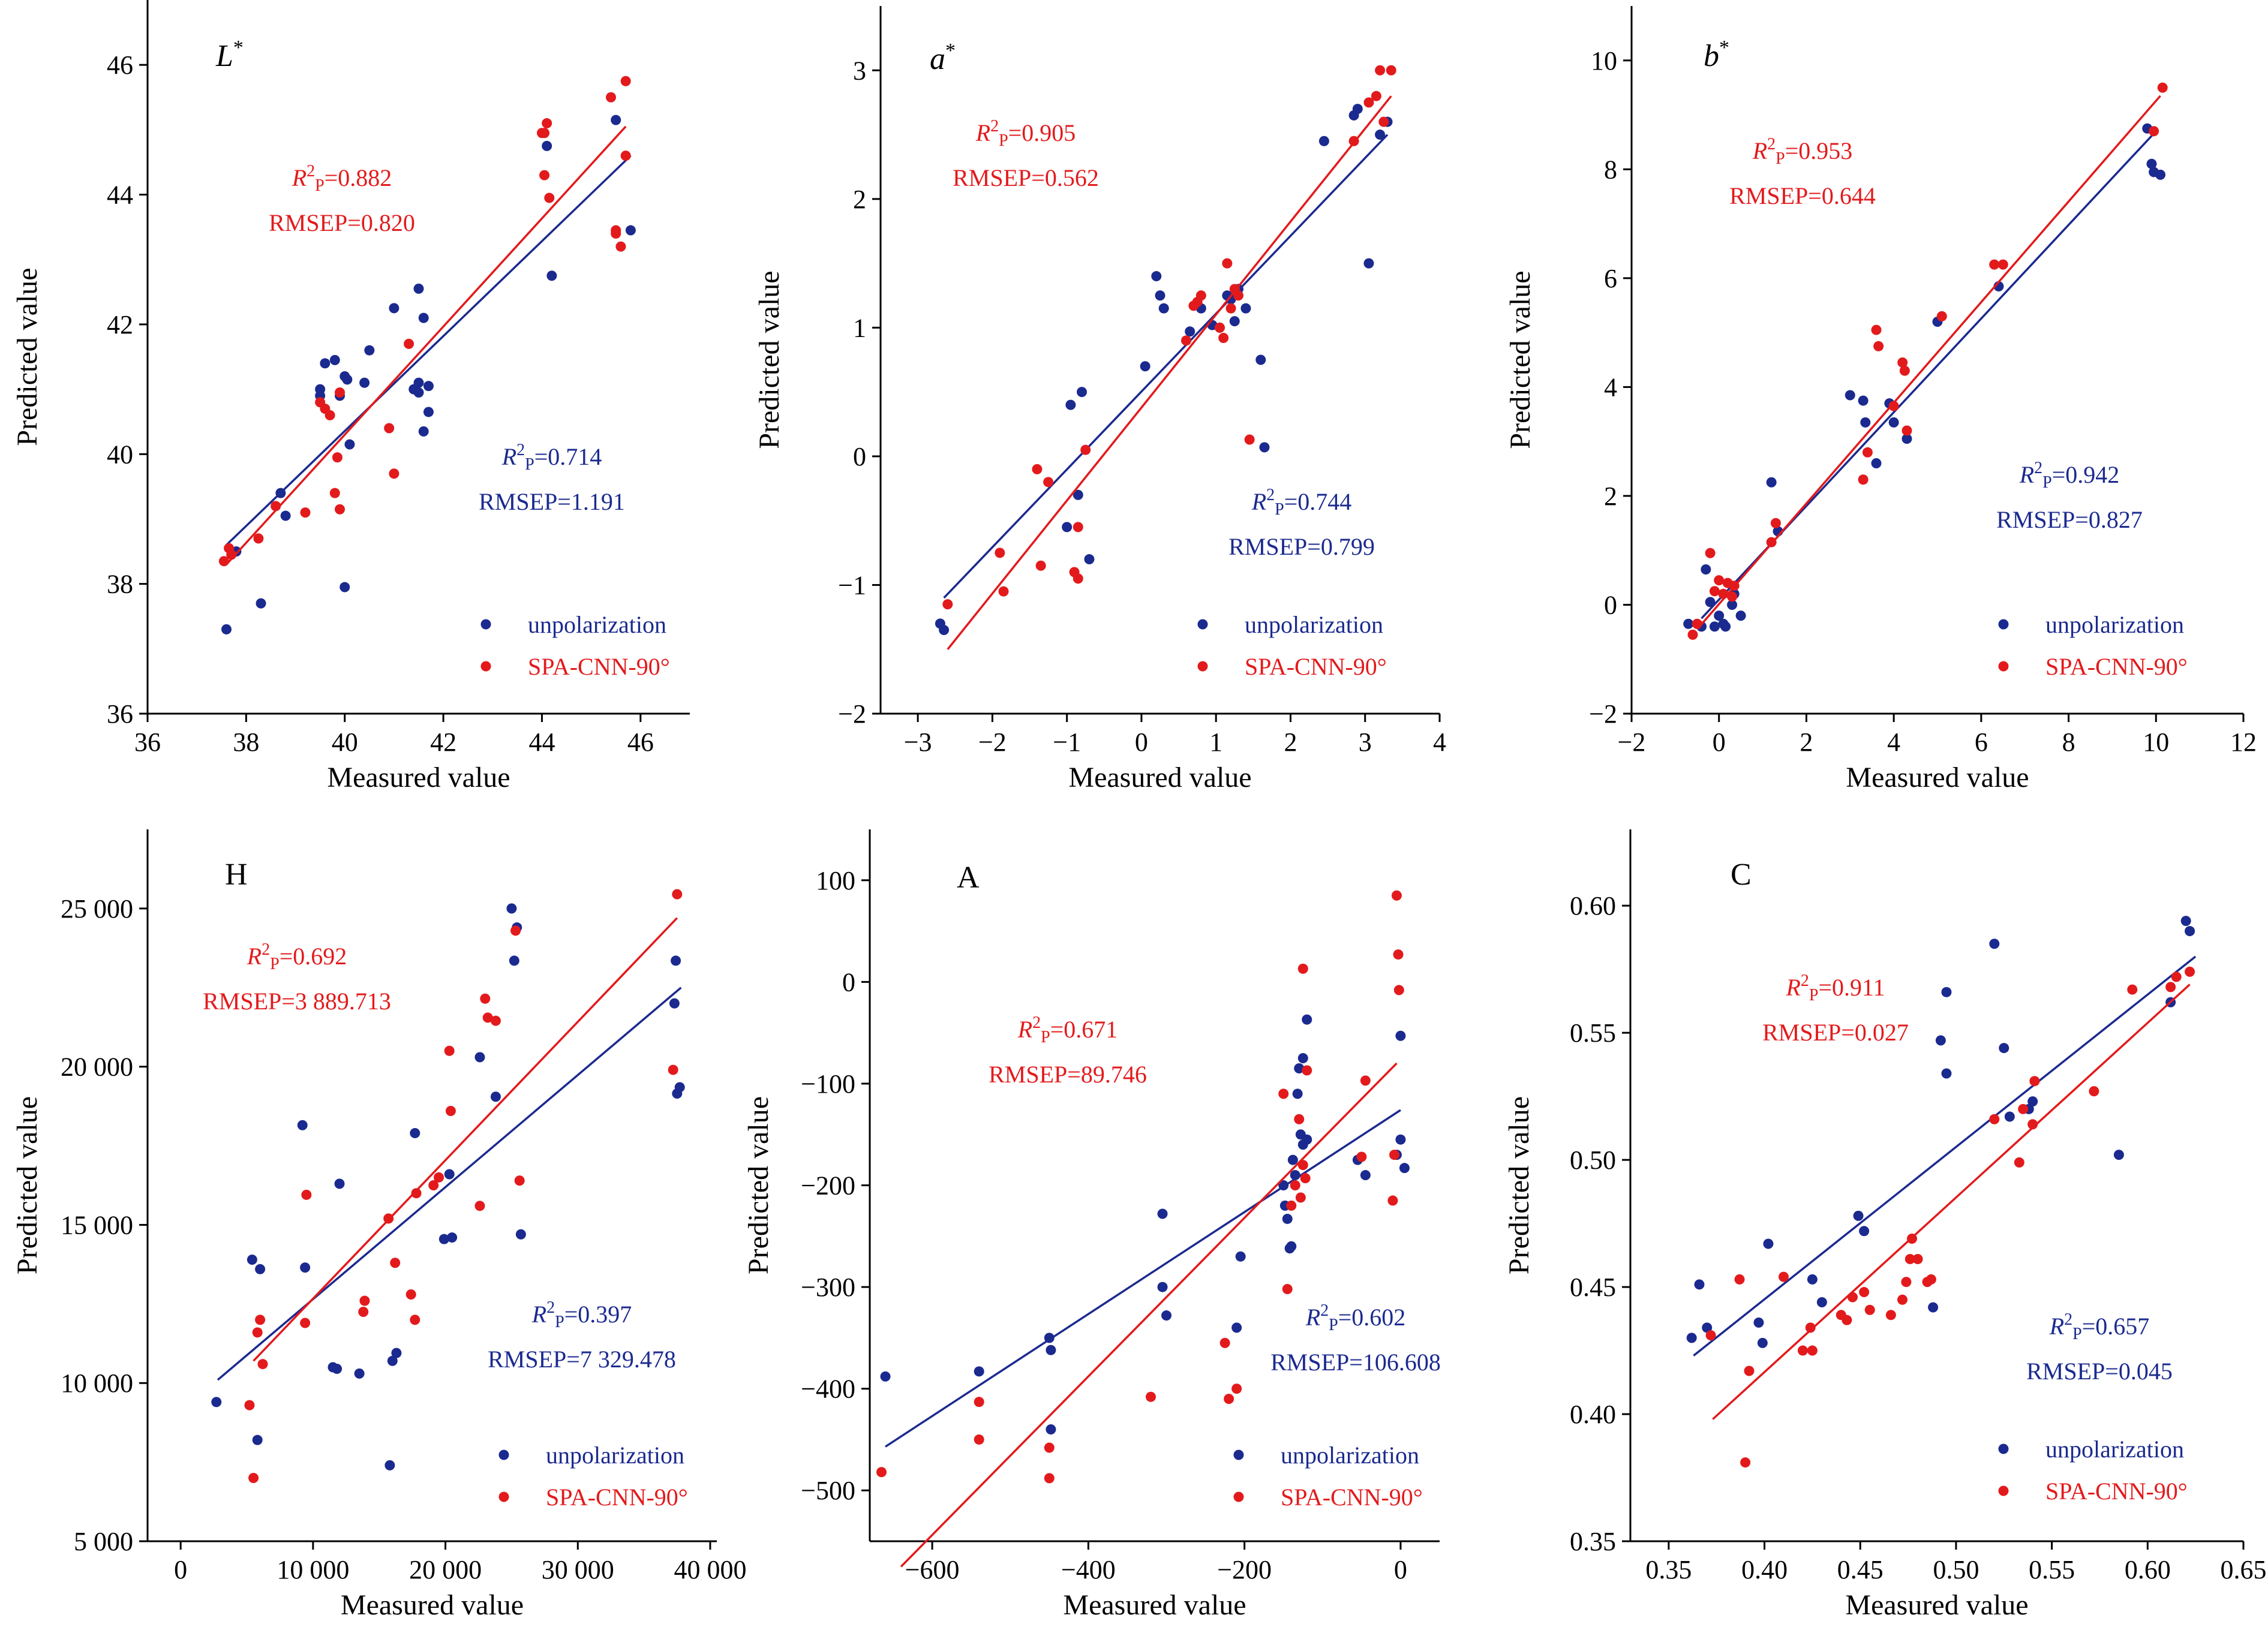 This screenshot has height=1627, width=2268. What do you see at coordinates (1610, 497) in the screenshot?
I see `y-tick-label: 2` at bounding box center [1610, 497].